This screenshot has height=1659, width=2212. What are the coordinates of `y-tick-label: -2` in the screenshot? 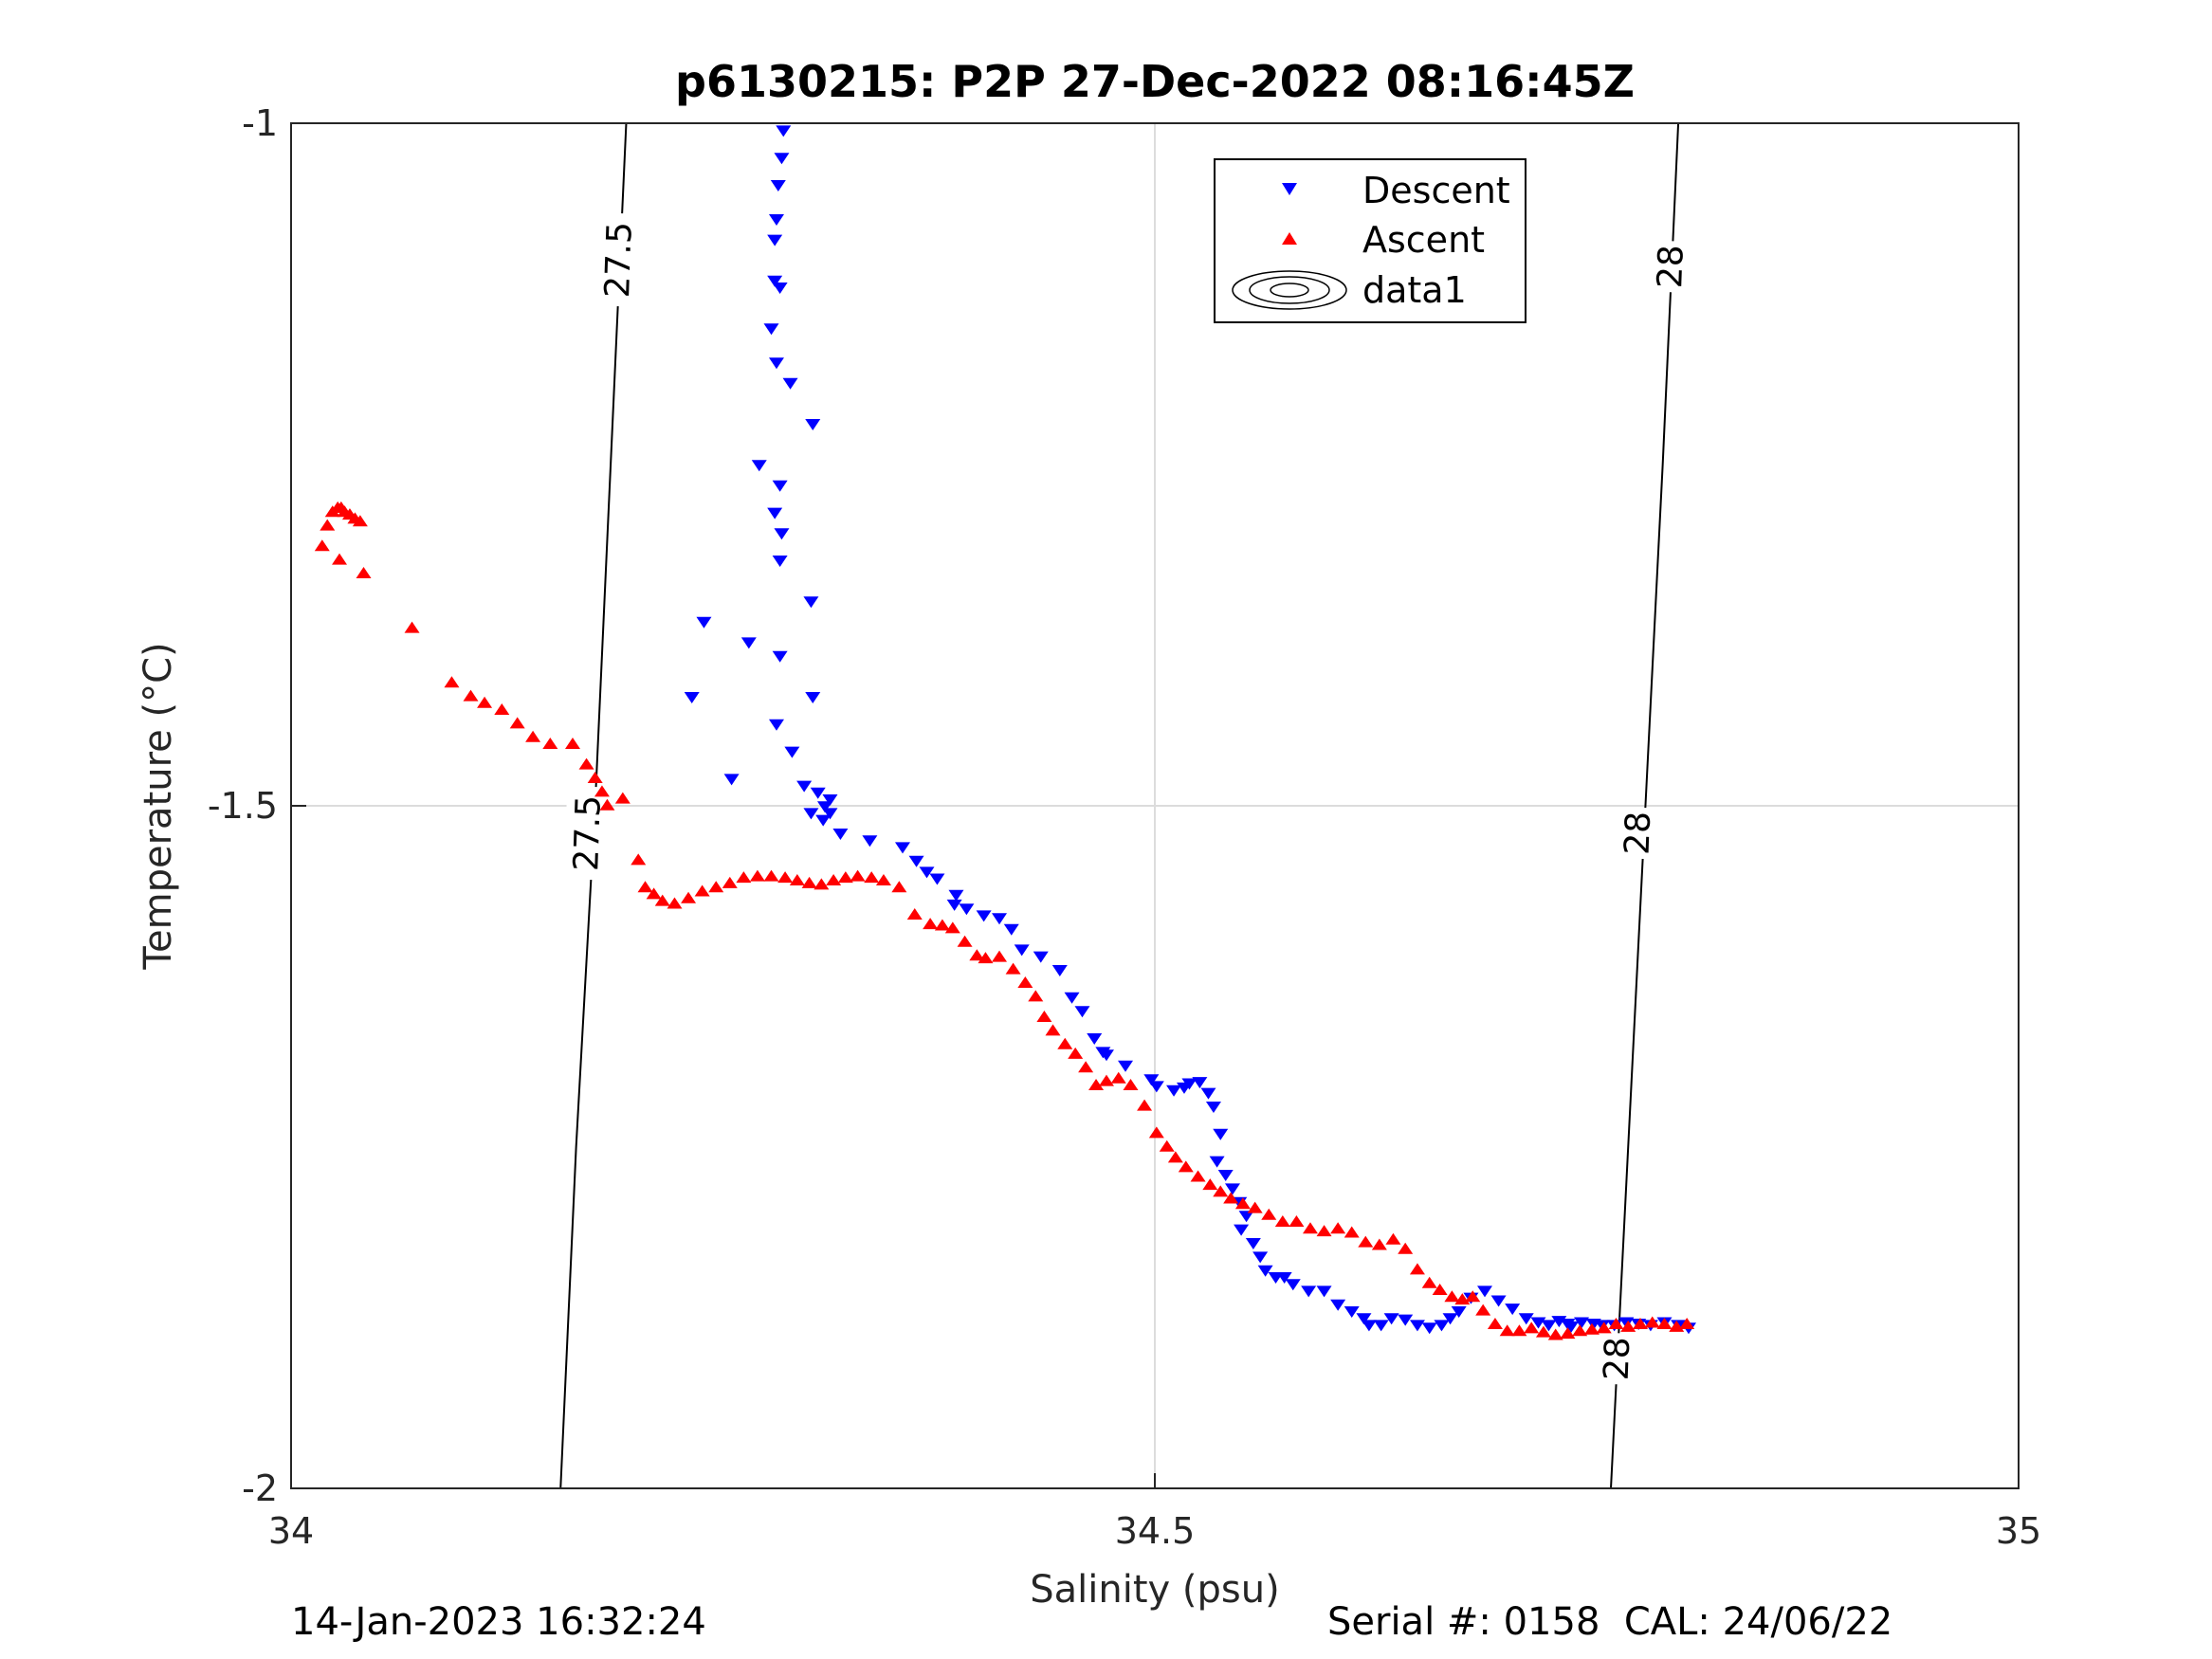 It's located at (260, 1488).